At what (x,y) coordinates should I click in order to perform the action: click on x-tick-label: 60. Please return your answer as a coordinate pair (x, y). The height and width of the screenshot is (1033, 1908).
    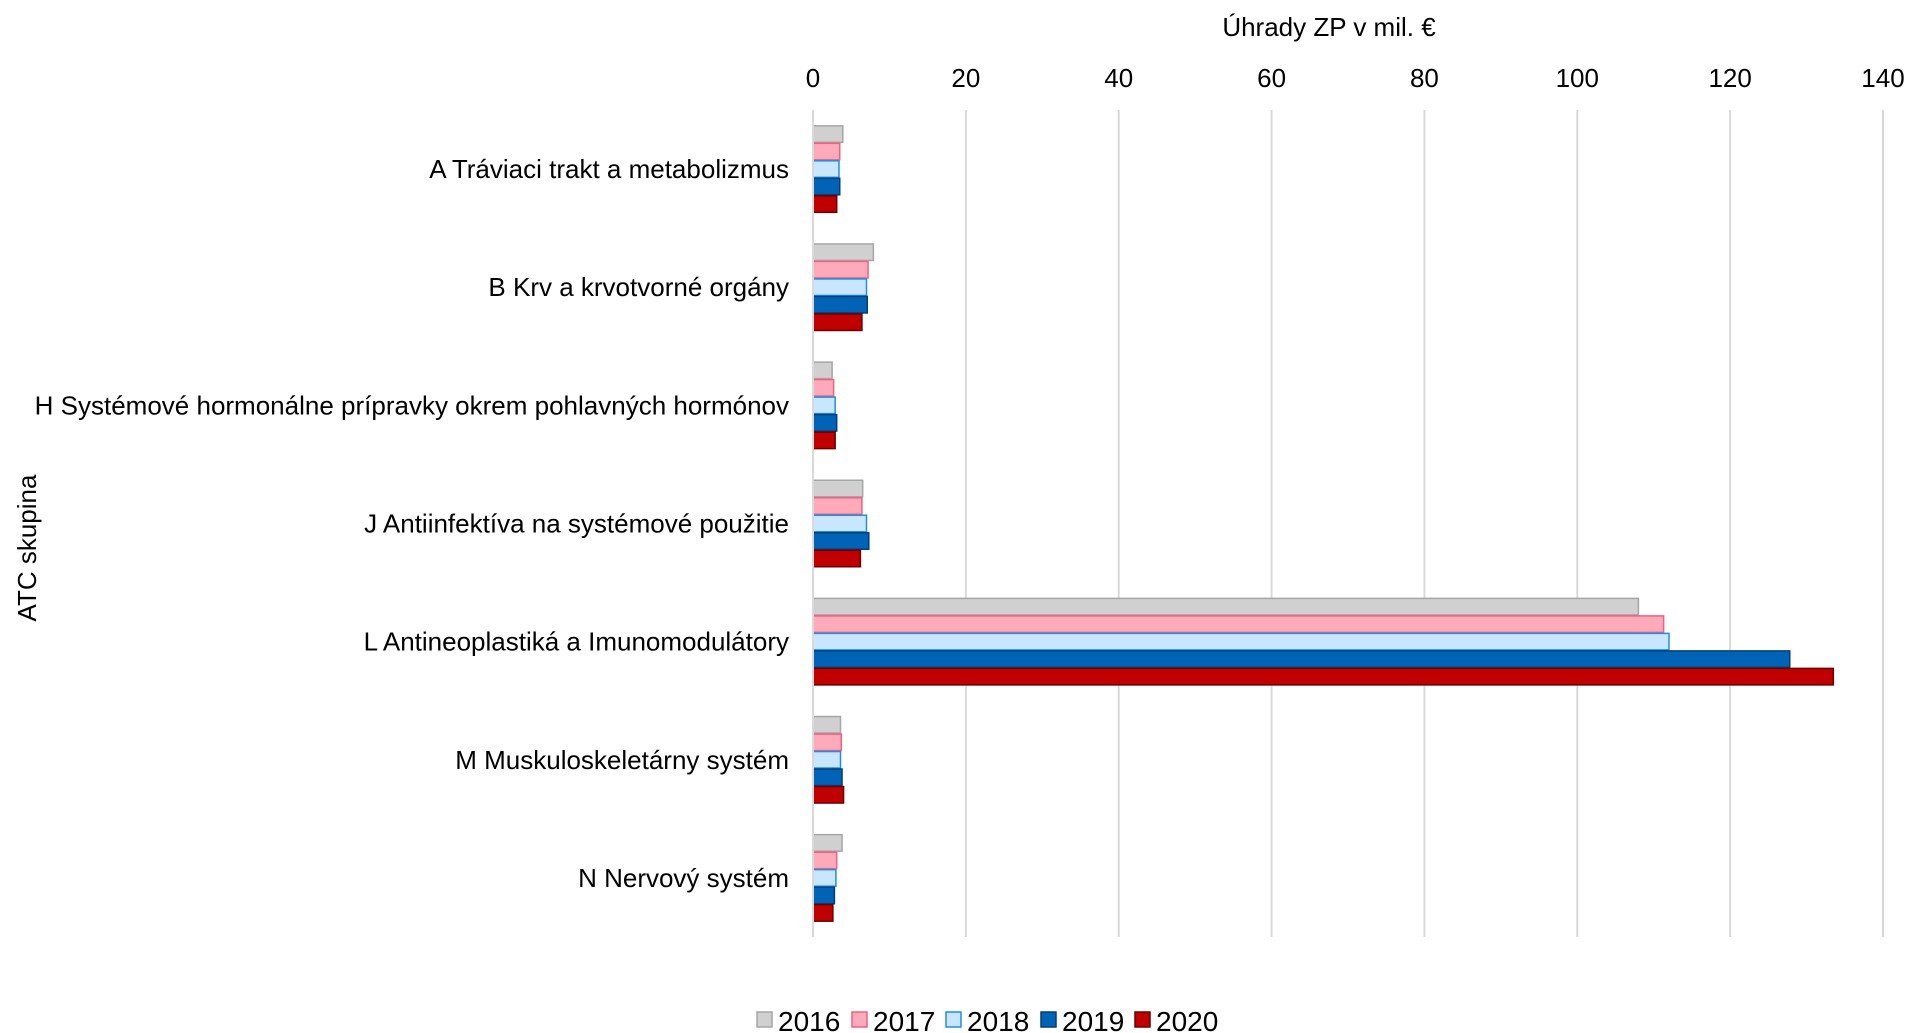
    Looking at the image, I should click on (1271, 78).